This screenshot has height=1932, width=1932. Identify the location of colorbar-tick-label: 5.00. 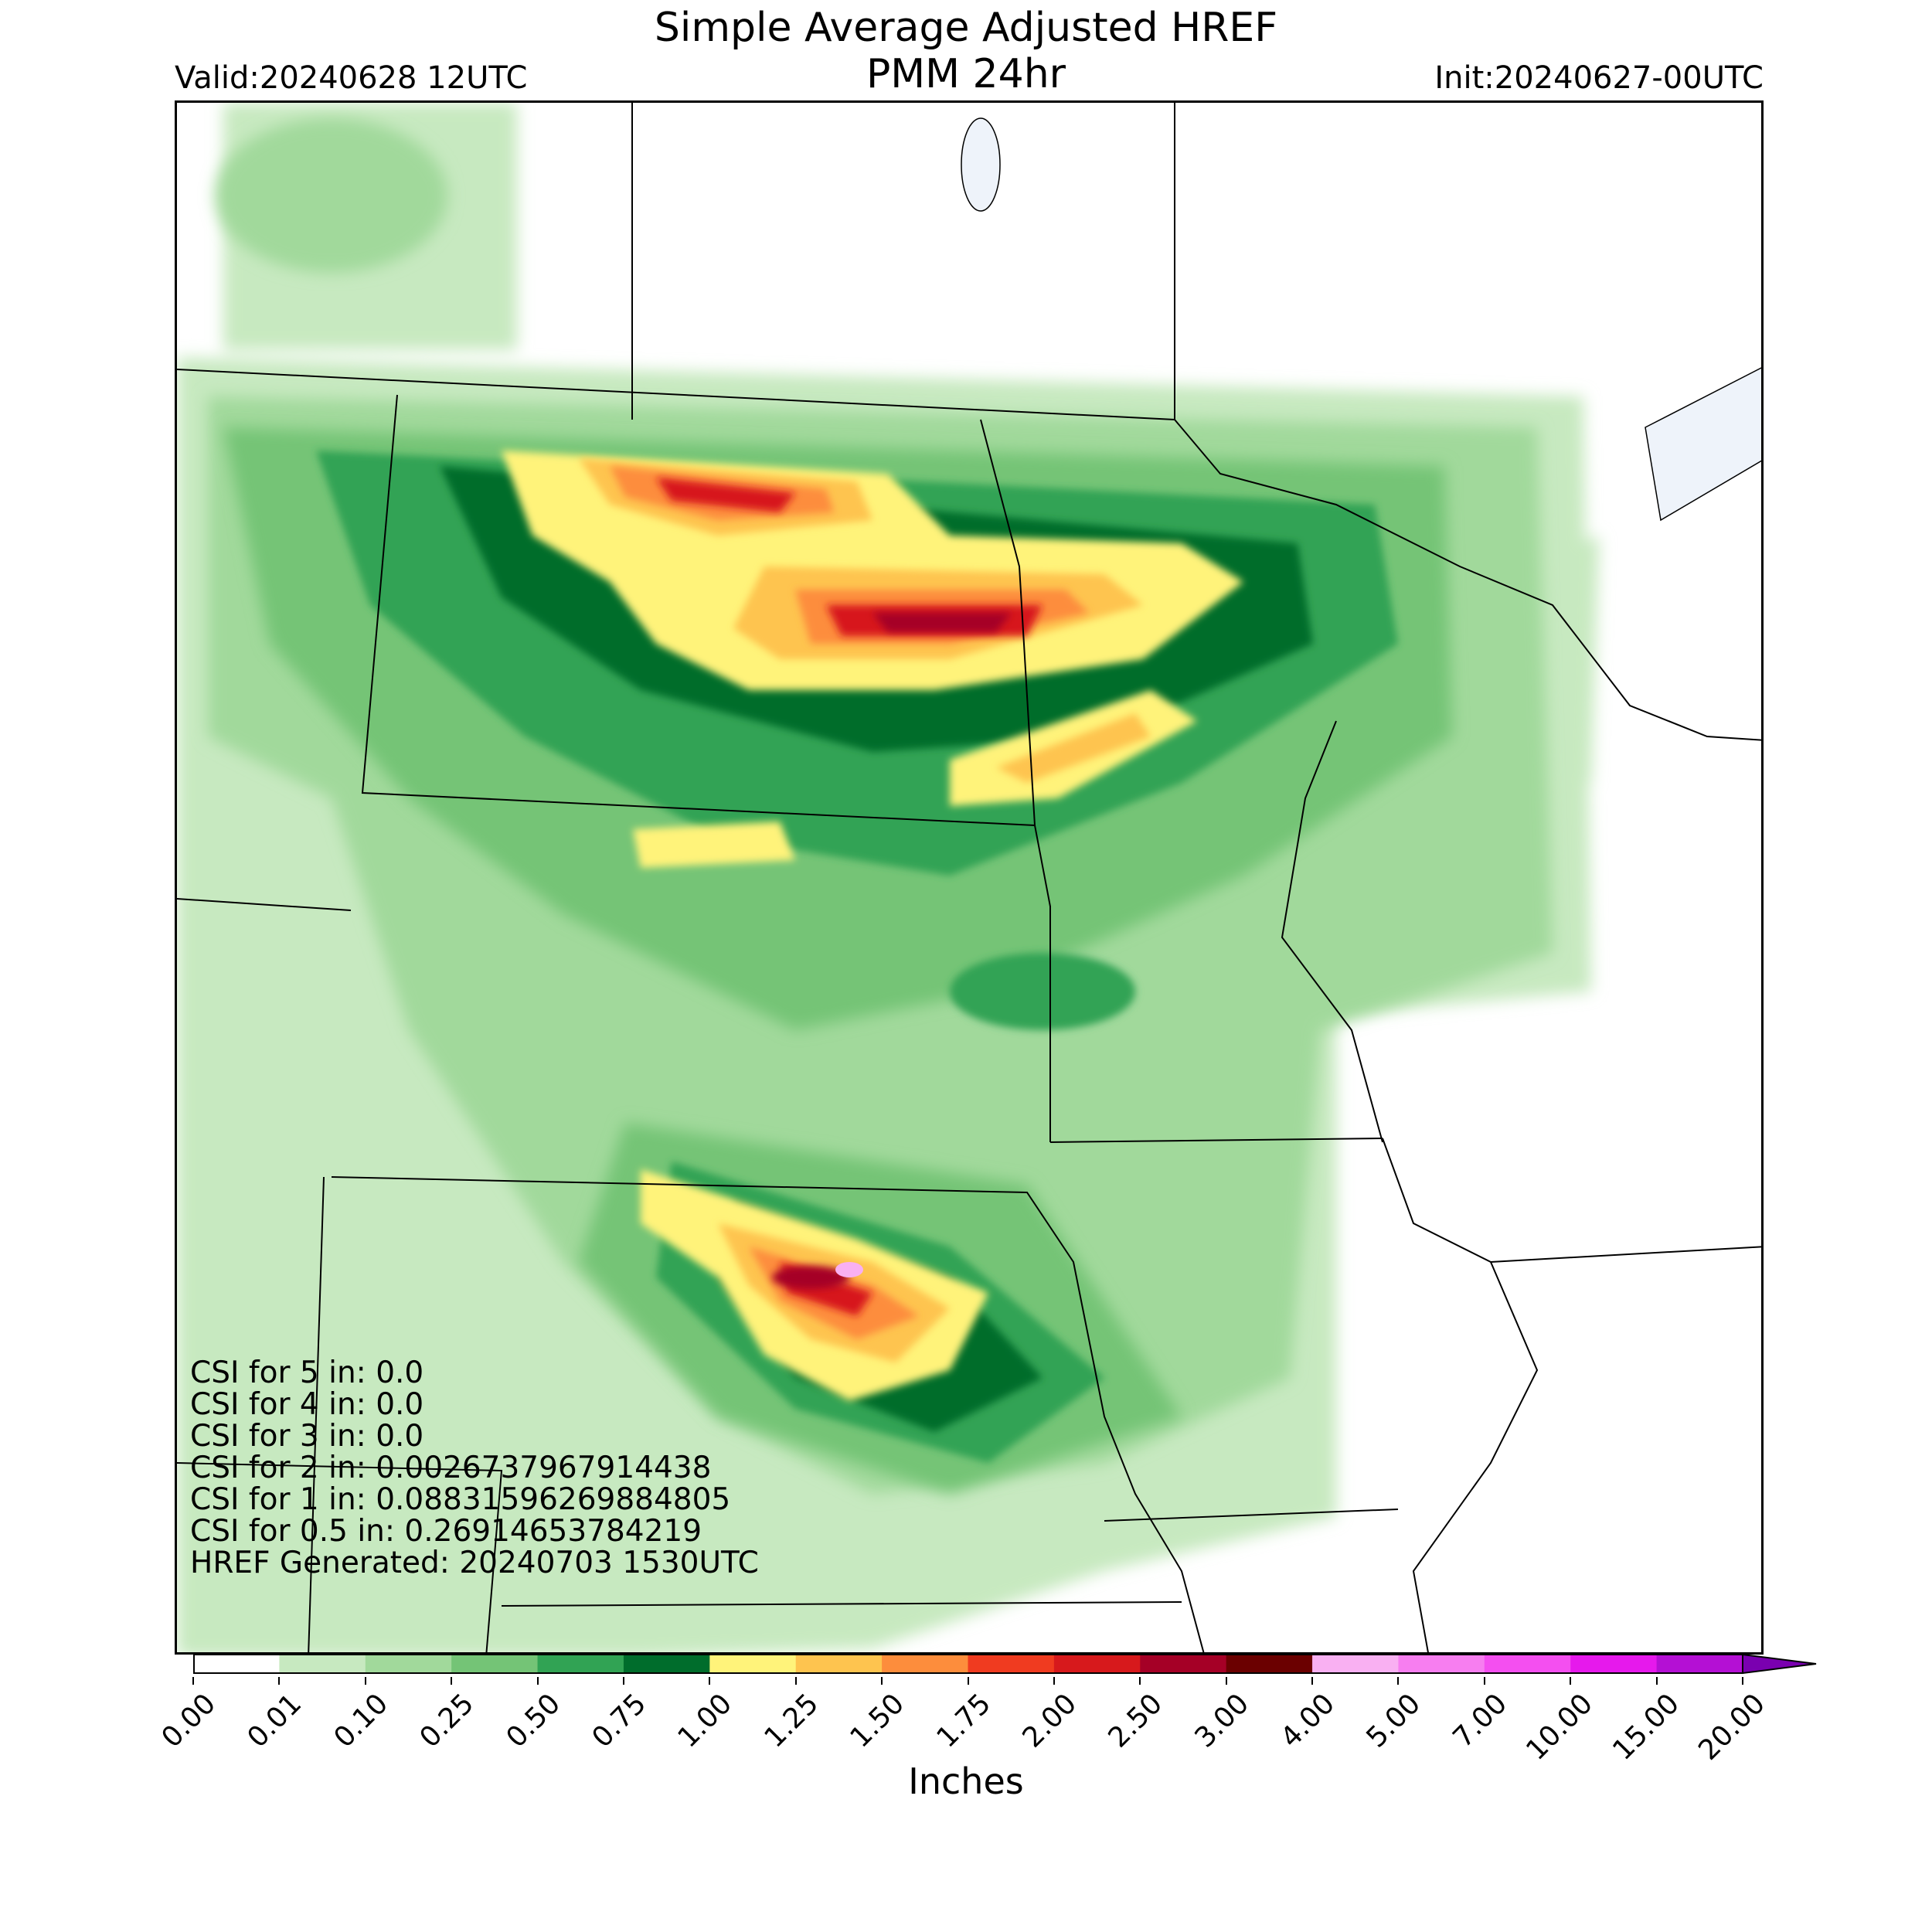
(1393, 1721).